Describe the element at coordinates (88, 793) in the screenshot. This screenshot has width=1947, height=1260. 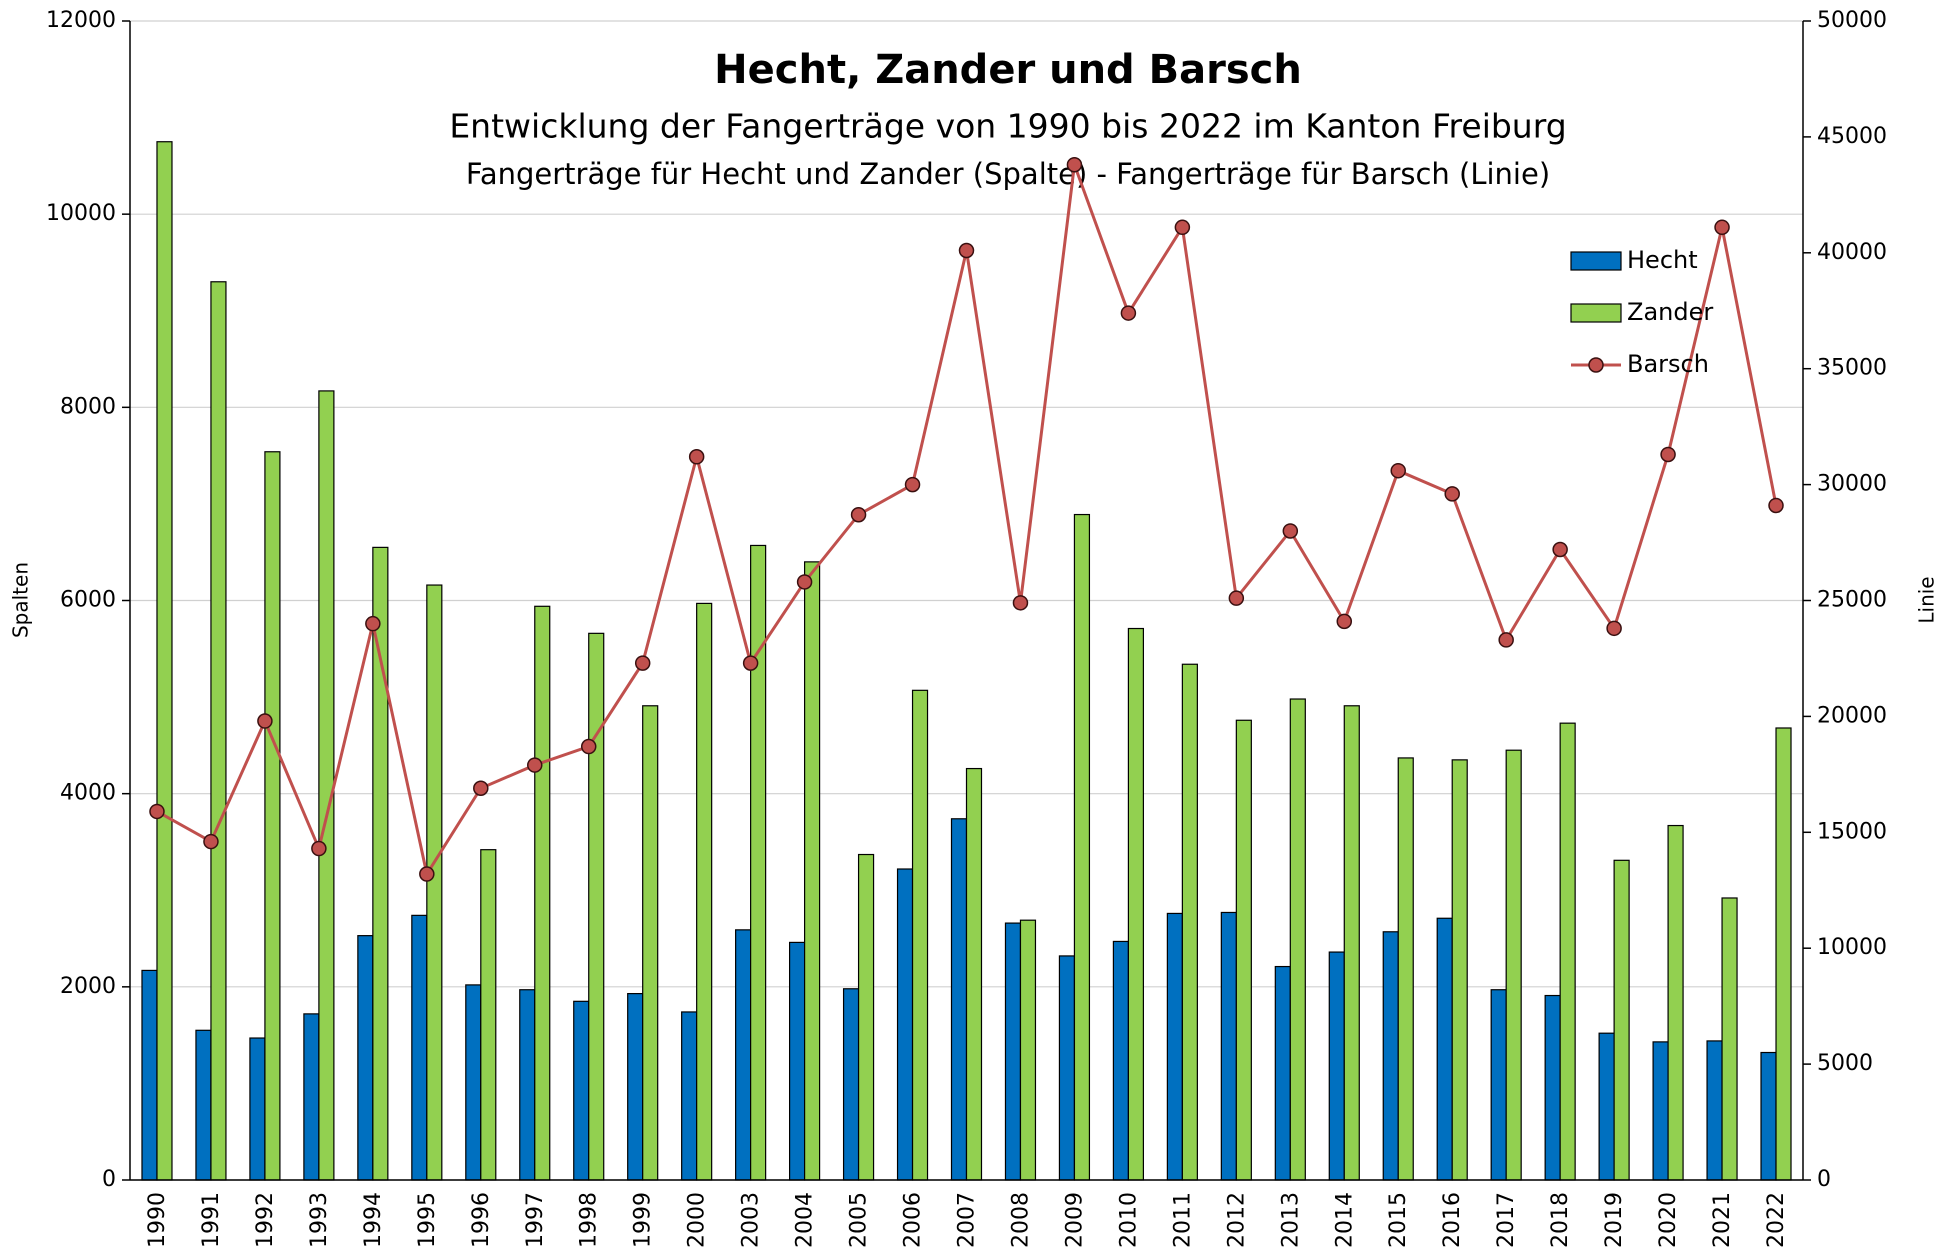
I see `y-tick-label: 4000` at that location.